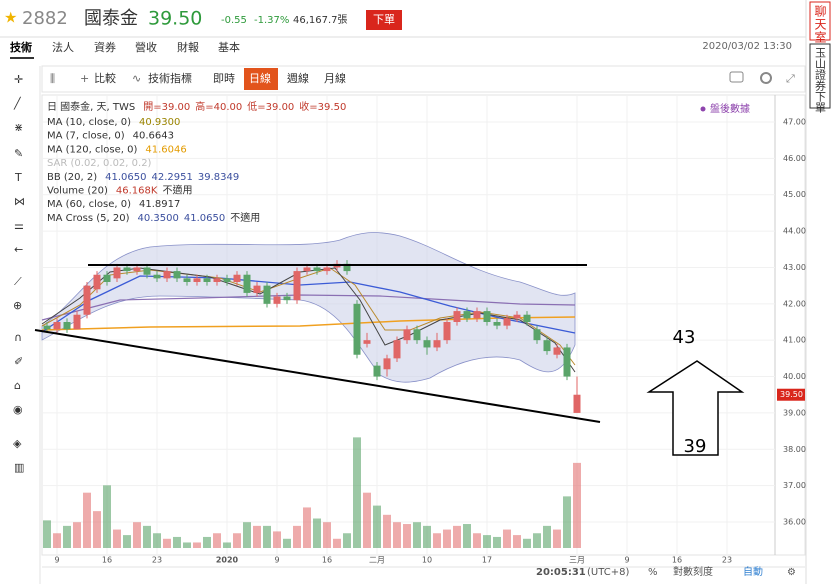 This screenshot has width=832, height=584. Describe the element at coordinates (136, 78) in the screenshot. I see `indicators-icon: ∿` at that location.